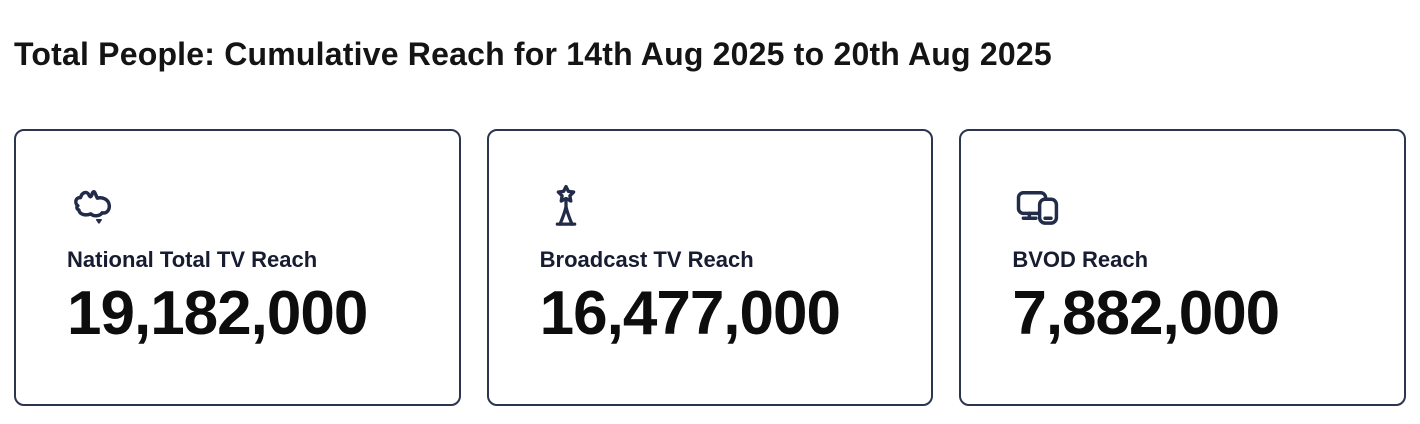  Describe the element at coordinates (1038, 209) in the screenshot. I see `tv-and-mobile-devices-icon` at that location.